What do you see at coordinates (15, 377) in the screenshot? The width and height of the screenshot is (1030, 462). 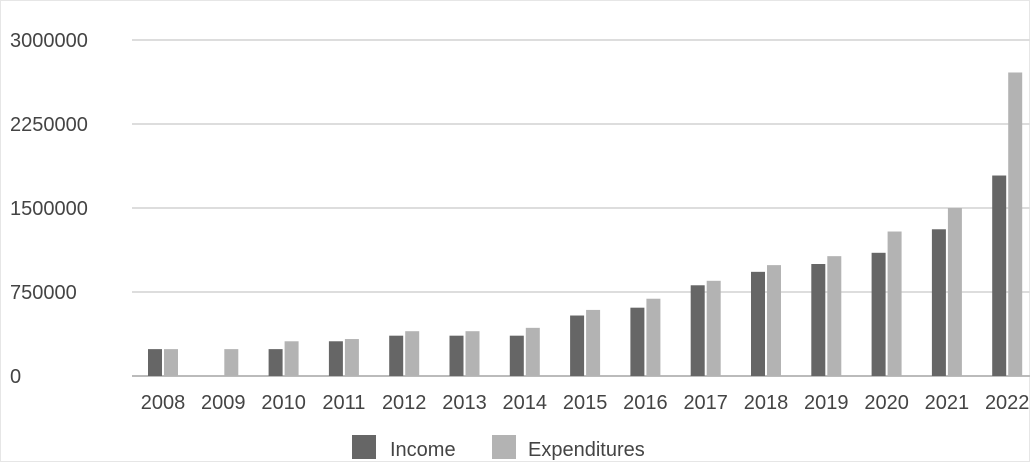 I see `y-tick-label: 0` at bounding box center [15, 377].